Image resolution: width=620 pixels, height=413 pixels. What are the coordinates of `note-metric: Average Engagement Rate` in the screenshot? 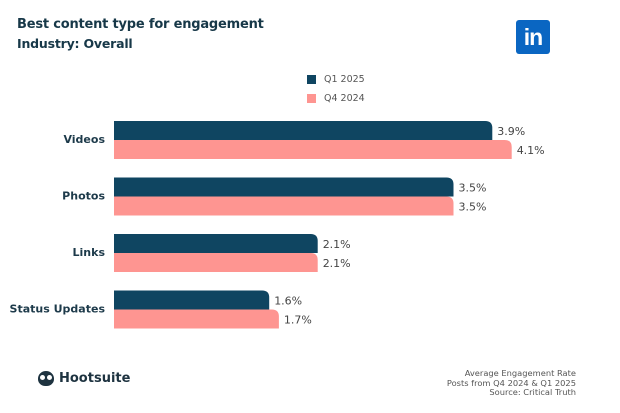 It's located at (520, 373).